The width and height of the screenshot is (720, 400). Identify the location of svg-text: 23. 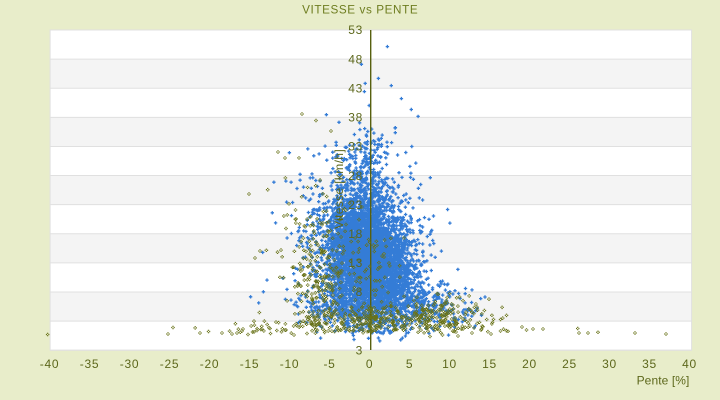
(355, 205).